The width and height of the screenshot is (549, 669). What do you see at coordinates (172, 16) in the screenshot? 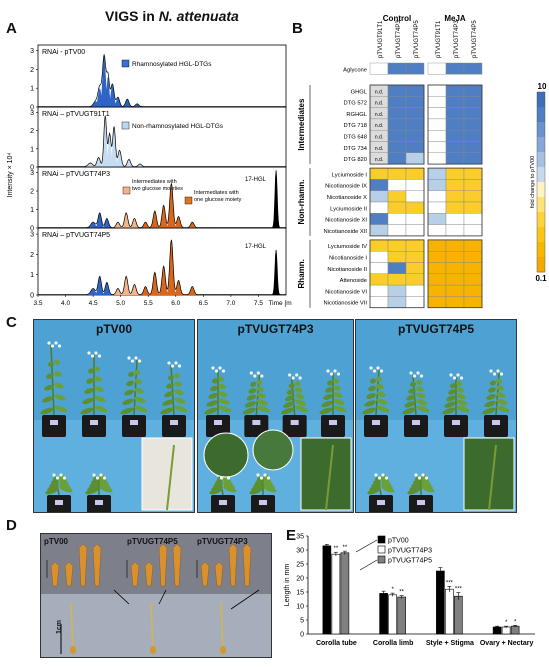
I see `chromatogram-title: VIGS in N. attenuata` at bounding box center [172, 16].